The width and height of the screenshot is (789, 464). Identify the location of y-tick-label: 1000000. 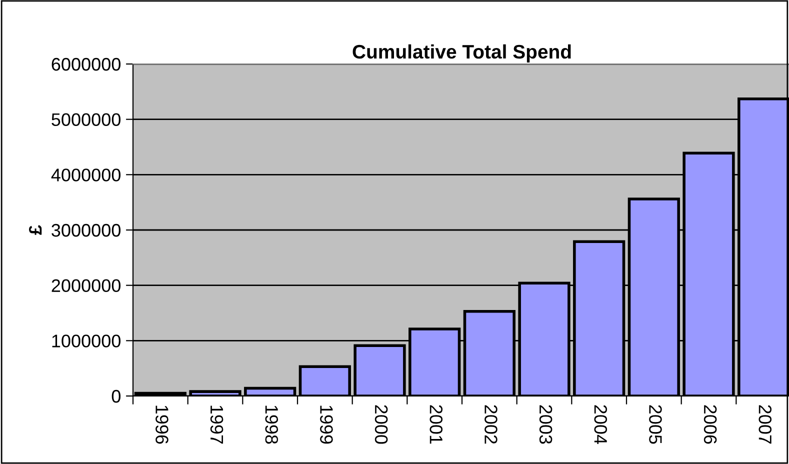
(86, 341).